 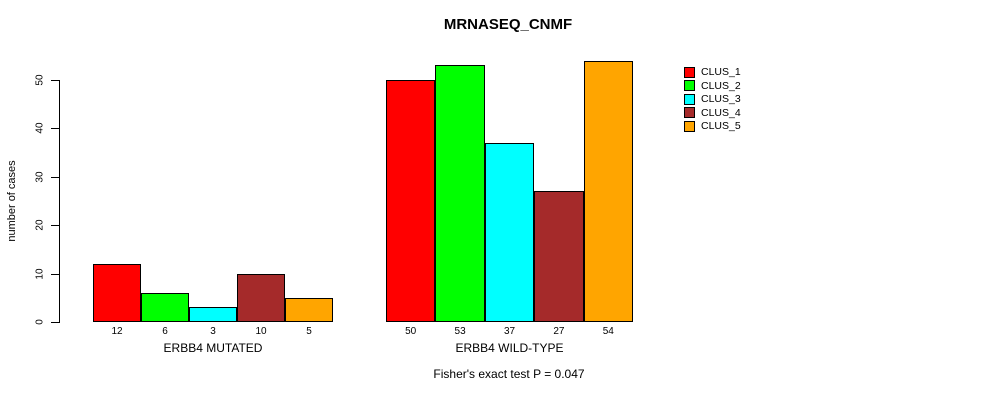 What do you see at coordinates (509, 348) in the screenshot?
I see `x-group-label: ERBB4 WILD-TYPE` at bounding box center [509, 348].